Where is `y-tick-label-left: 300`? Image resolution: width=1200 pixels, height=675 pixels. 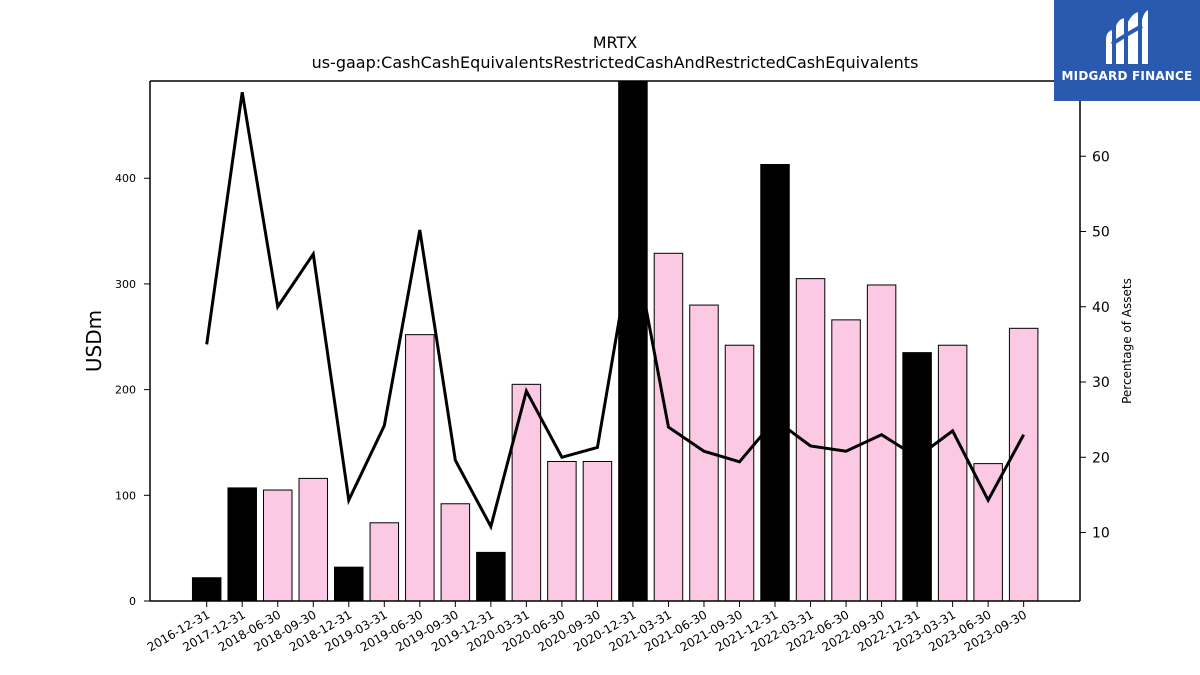 y-tick-label-left: 300 is located at coordinates (125, 284).